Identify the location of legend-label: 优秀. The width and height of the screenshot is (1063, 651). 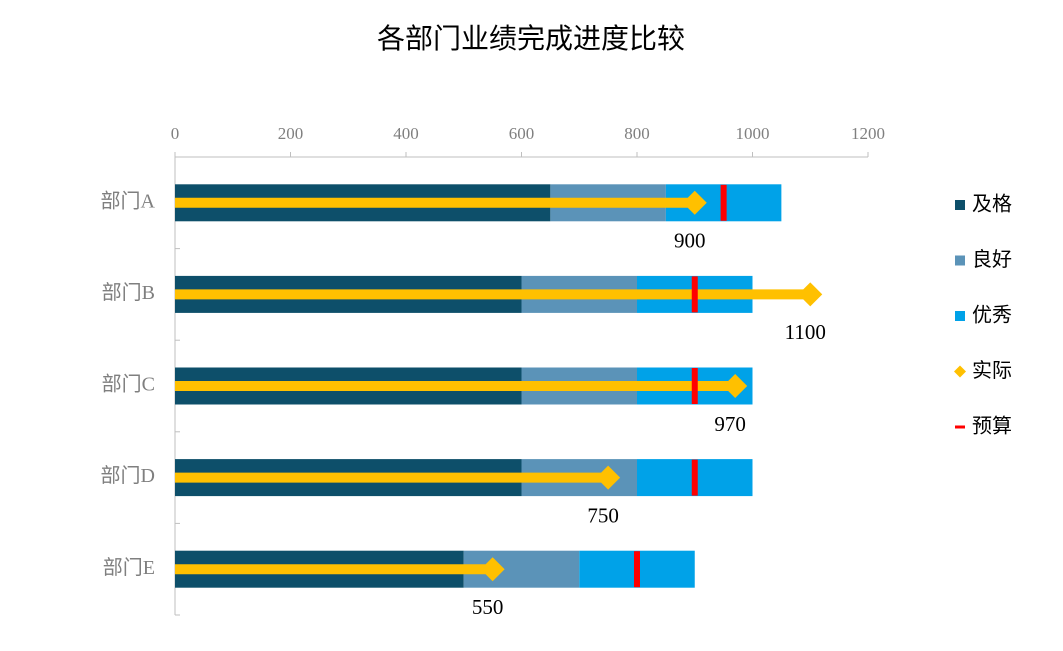
(992, 315).